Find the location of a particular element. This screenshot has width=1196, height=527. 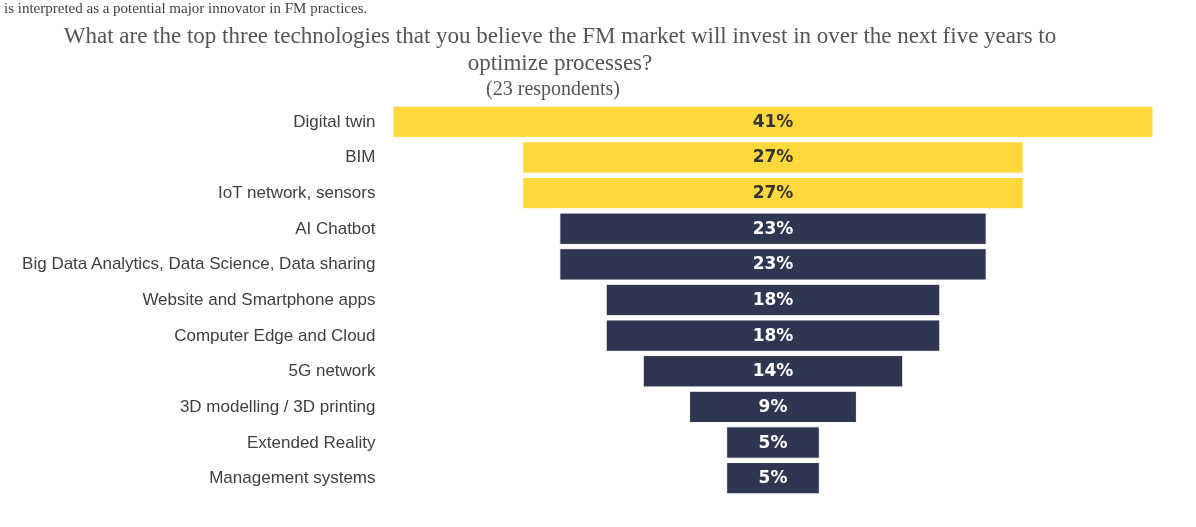

text: is interpreted as a potential major innovator in FM practices. is located at coordinates (186, 9).